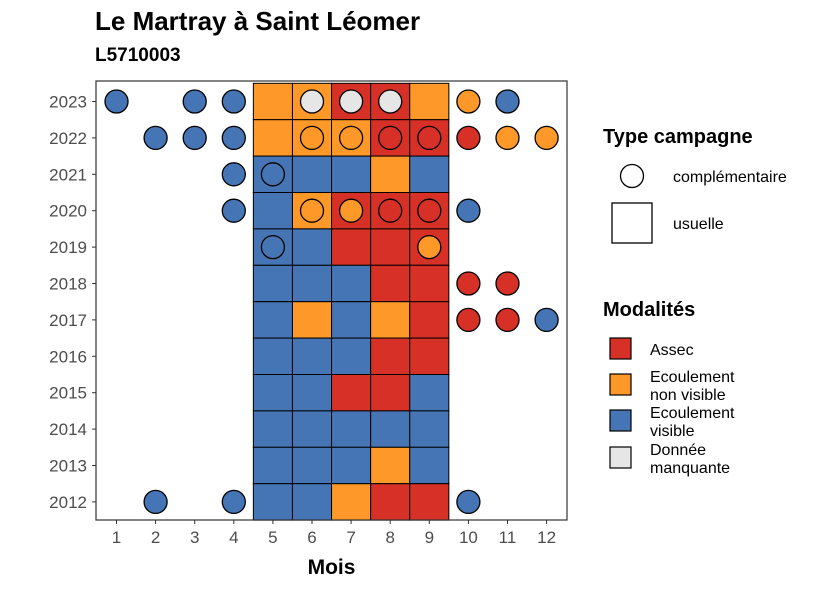  I want to click on x-tick-label-8: 8, so click(389, 537).